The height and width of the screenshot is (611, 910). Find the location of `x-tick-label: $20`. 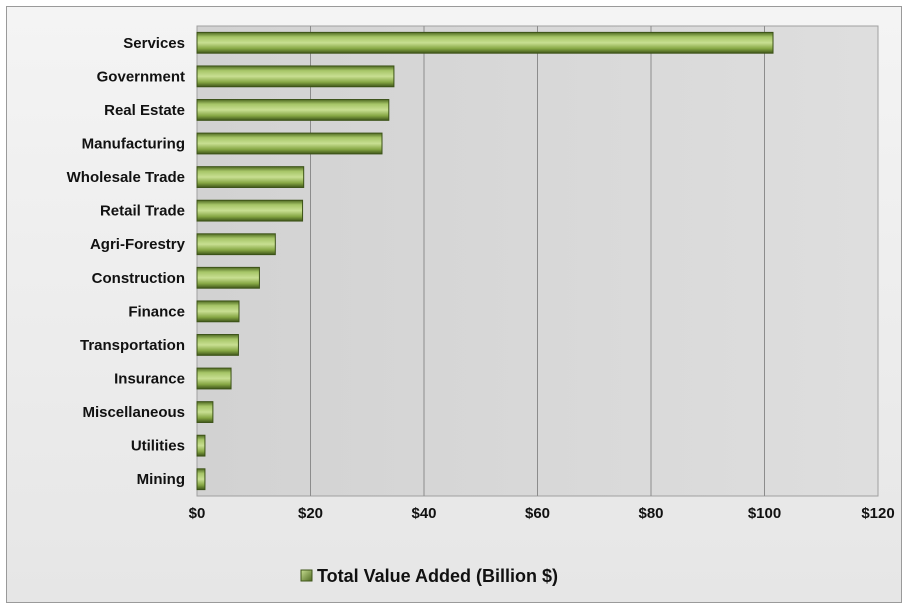

x-tick-label: $20 is located at coordinates (310, 513).